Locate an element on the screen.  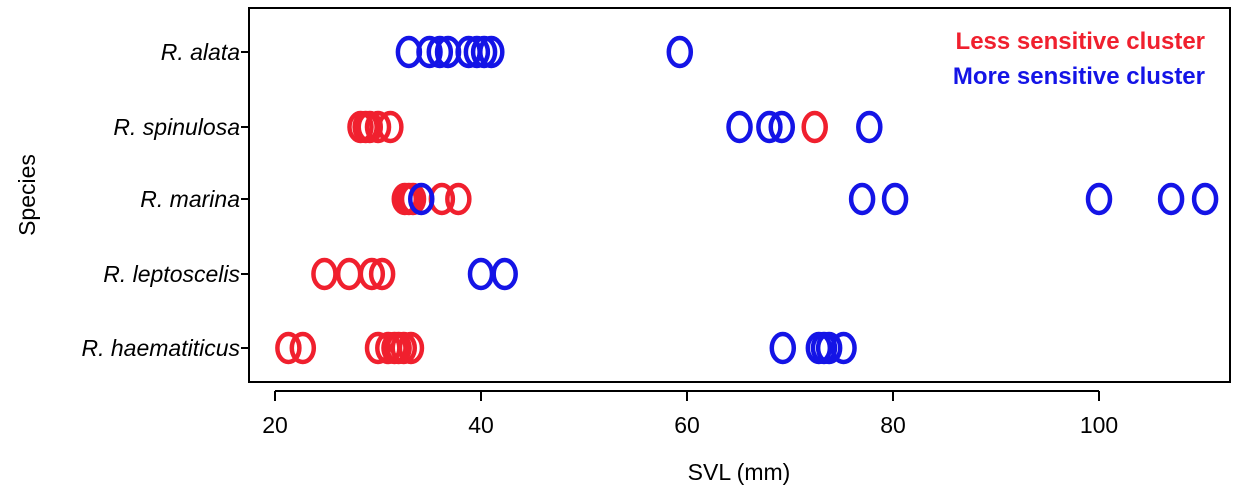
y-tick-label: R. spinulosa is located at coordinates (176, 127).